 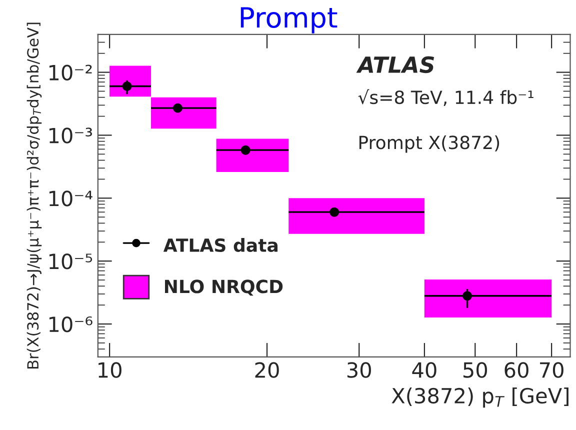 I want to click on y-tick-label: 10⁻⁴, so click(x=70, y=198).